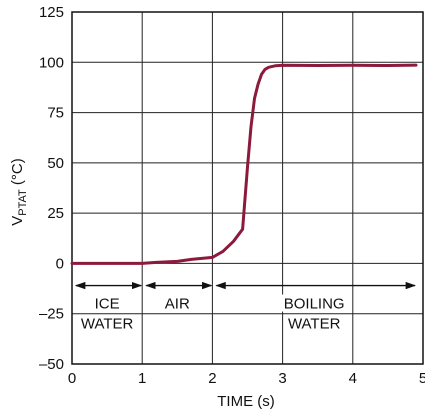  I want to click on region-annotations: ICE WATER AIR BOILING WATER, so click(245, 307).